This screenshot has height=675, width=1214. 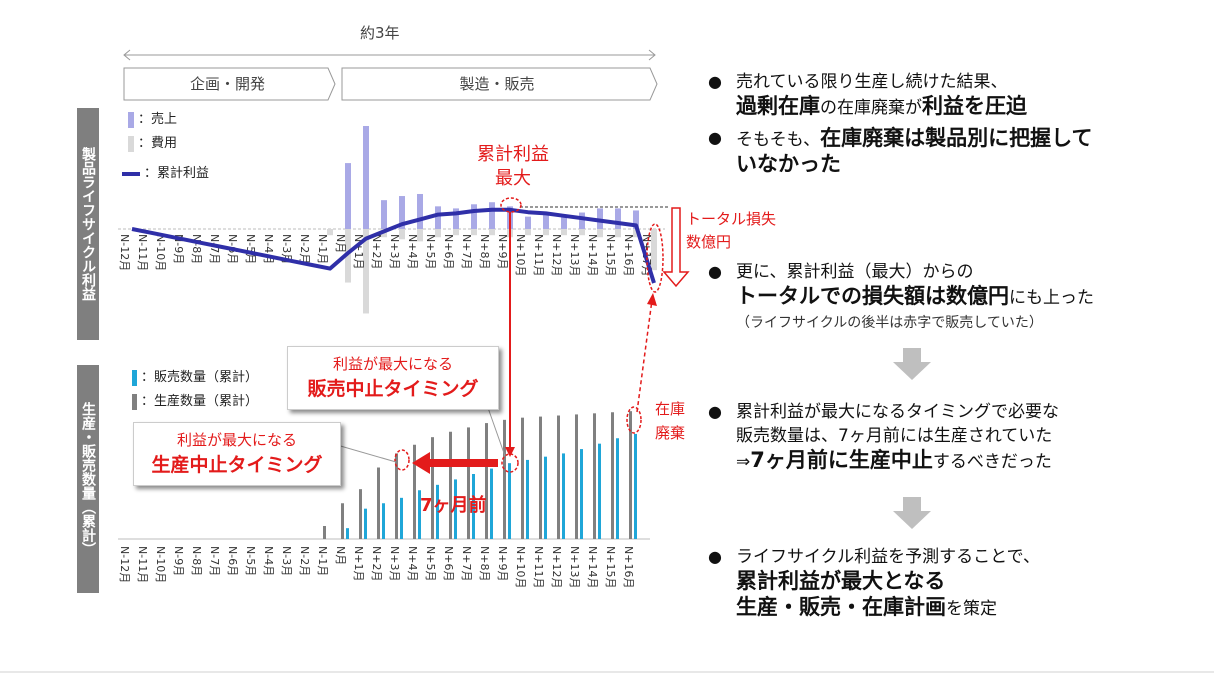 What do you see at coordinates (992, 462) in the screenshot?
I see `b4-tail: するべきだった` at bounding box center [992, 462].